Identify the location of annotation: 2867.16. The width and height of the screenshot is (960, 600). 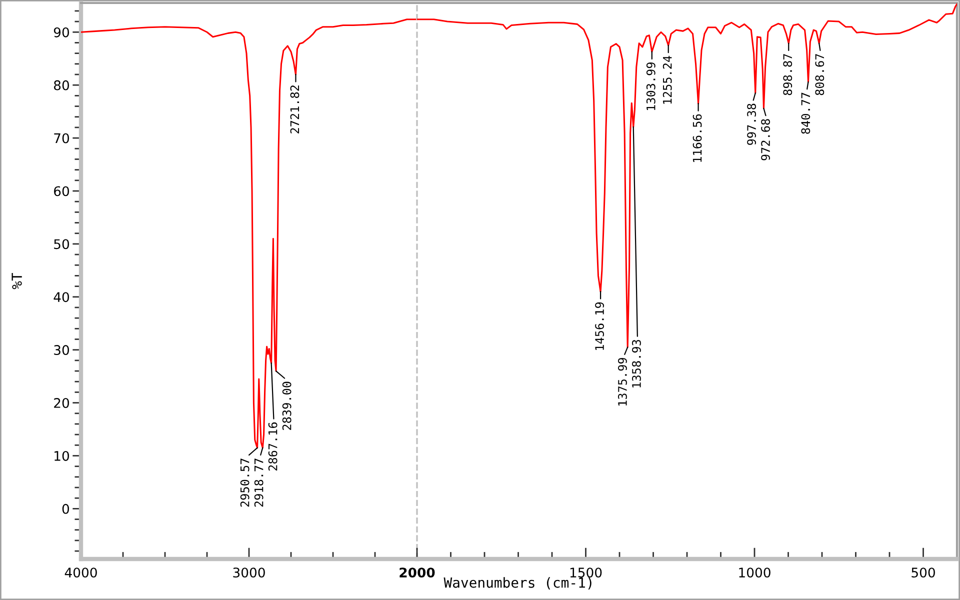
(273, 446).